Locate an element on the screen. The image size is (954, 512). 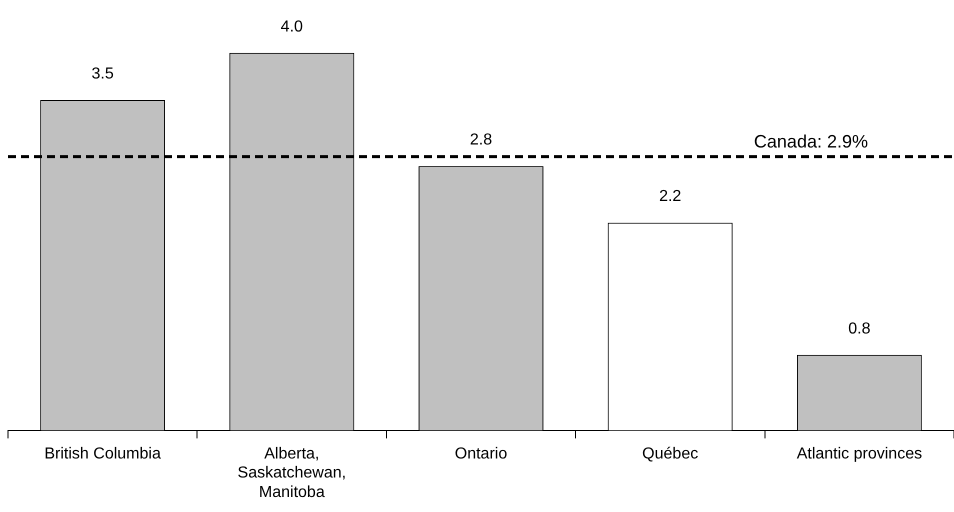
x-tick-label: Québec is located at coordinates (670, 453).